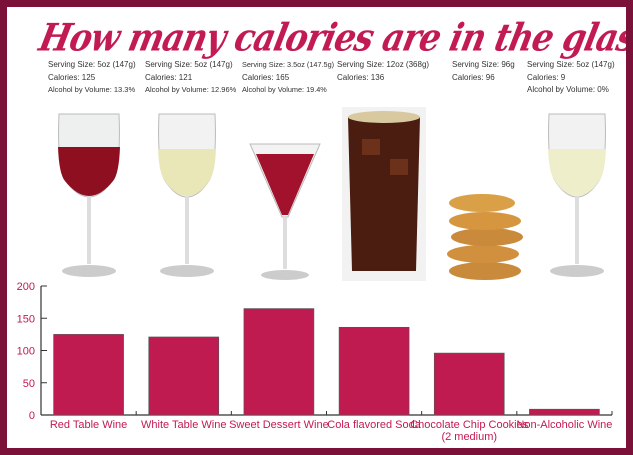 The image size is (633, 455). I want to click on x-category-label: White Table Wine, so click(183, 425).